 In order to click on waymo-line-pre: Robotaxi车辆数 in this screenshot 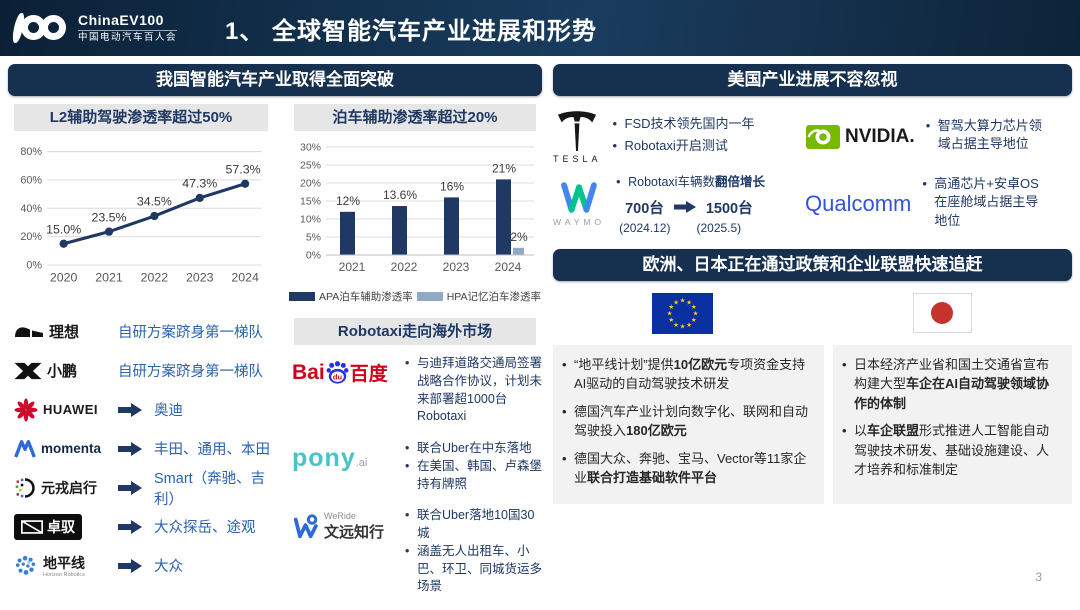, I will do `click(671, 182)`.